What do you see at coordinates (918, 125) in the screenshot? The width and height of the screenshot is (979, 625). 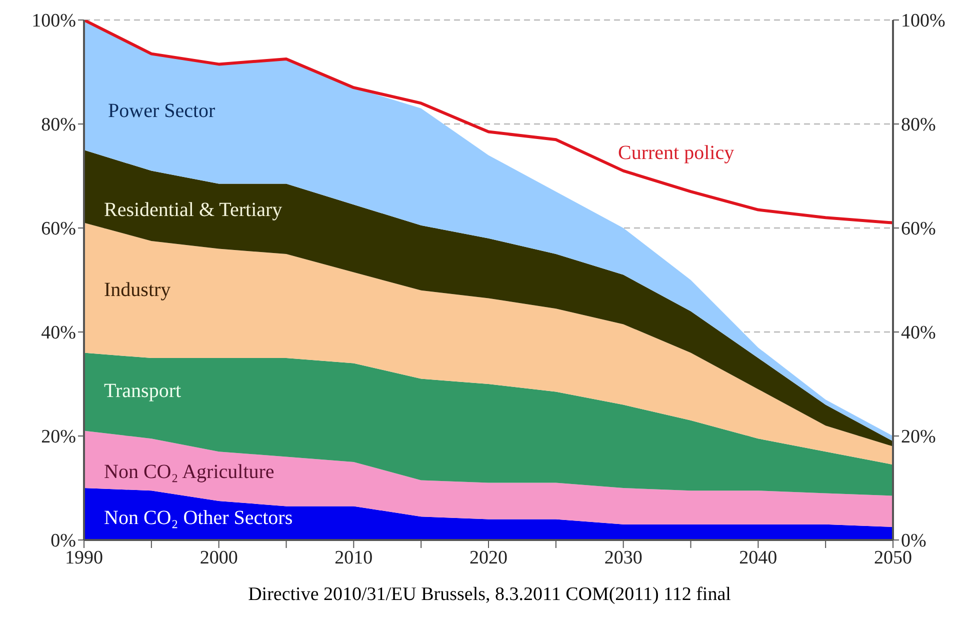 I see `y2-tick-label: 80%` at bounding box center [918, 125].